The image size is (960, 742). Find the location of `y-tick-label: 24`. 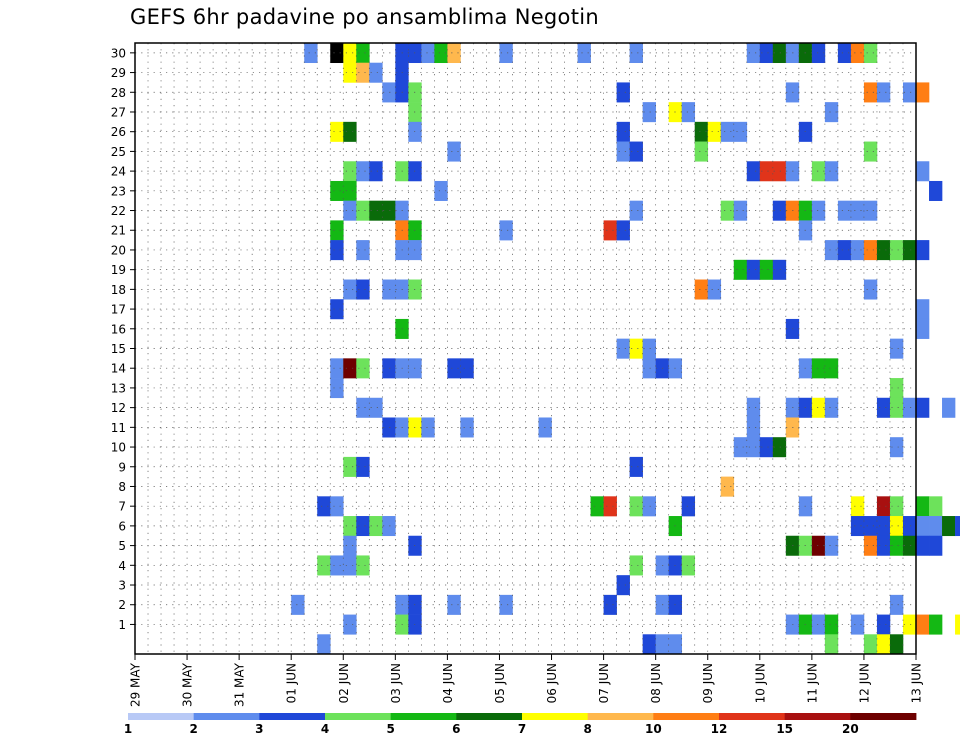

y-tick-label: 24 is located at coordinates (118, 172).